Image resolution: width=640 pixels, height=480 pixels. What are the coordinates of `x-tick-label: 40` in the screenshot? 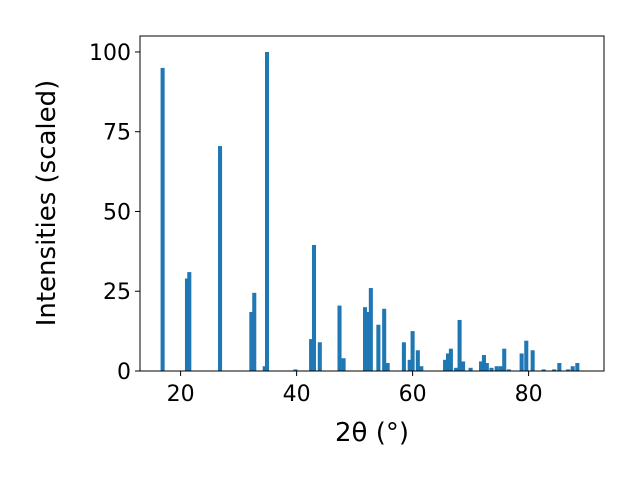 It's located at (297, 394).